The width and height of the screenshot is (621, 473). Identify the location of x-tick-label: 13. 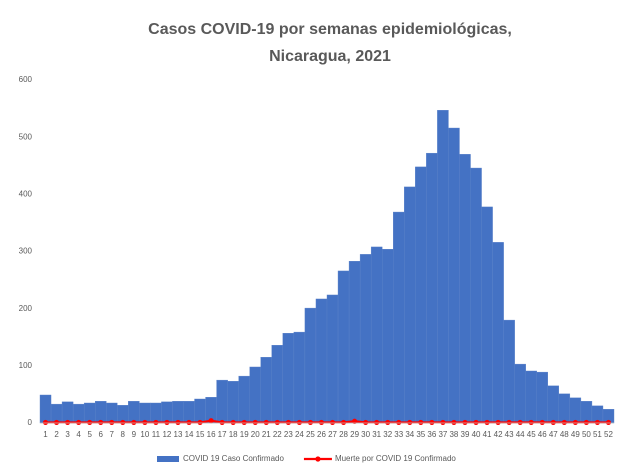
(178, 434).